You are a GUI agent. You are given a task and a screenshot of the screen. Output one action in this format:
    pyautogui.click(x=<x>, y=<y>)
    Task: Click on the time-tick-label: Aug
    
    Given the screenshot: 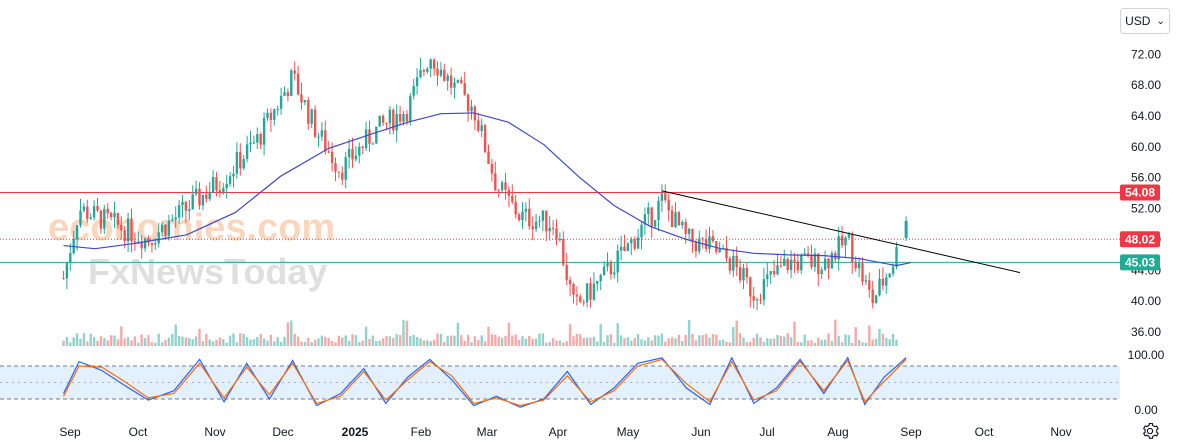 What is the action you would take?
    pyautogui.click(x=837, y=432)
    